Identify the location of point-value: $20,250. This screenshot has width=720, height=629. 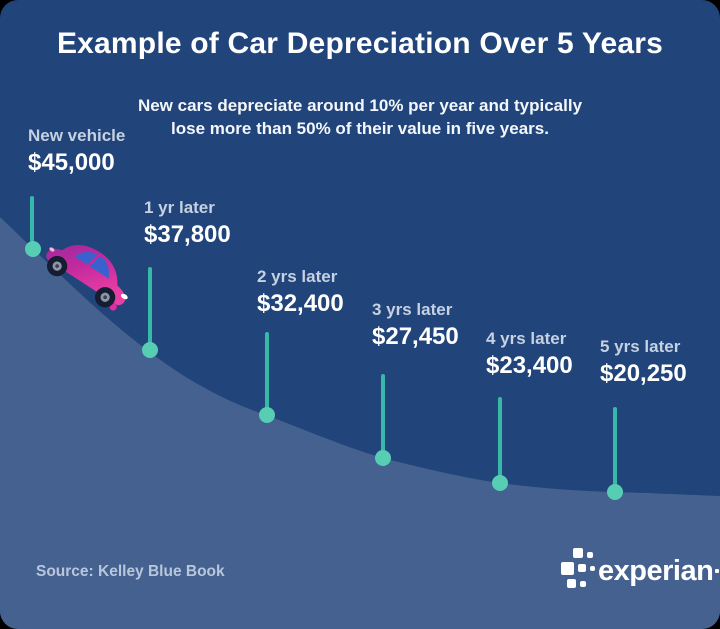
(643, 373).